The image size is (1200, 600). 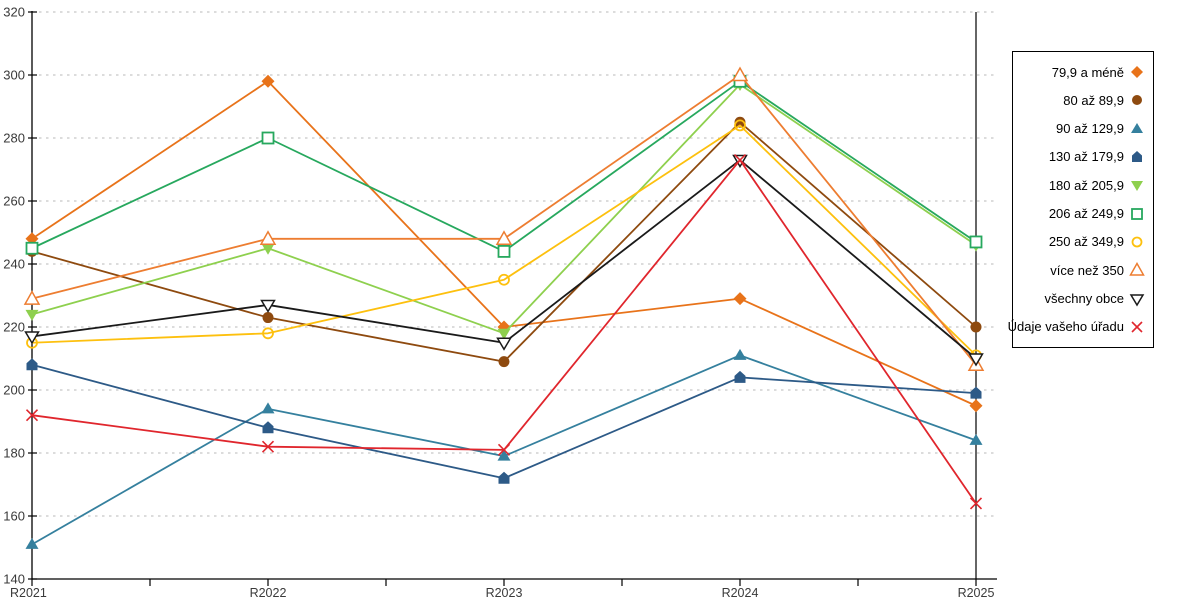 I want to click on legend-item-label: Údaje vašeho úřadu, so click(x=1065, y=327).